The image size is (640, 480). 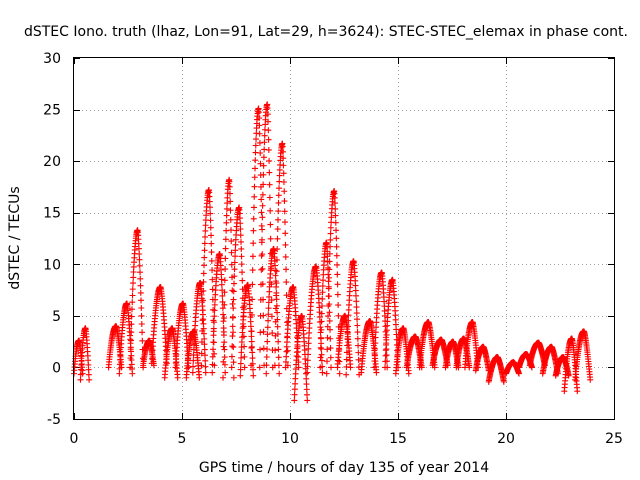 I want to click on y-tick-label: 20, so click(x=52, y=162).